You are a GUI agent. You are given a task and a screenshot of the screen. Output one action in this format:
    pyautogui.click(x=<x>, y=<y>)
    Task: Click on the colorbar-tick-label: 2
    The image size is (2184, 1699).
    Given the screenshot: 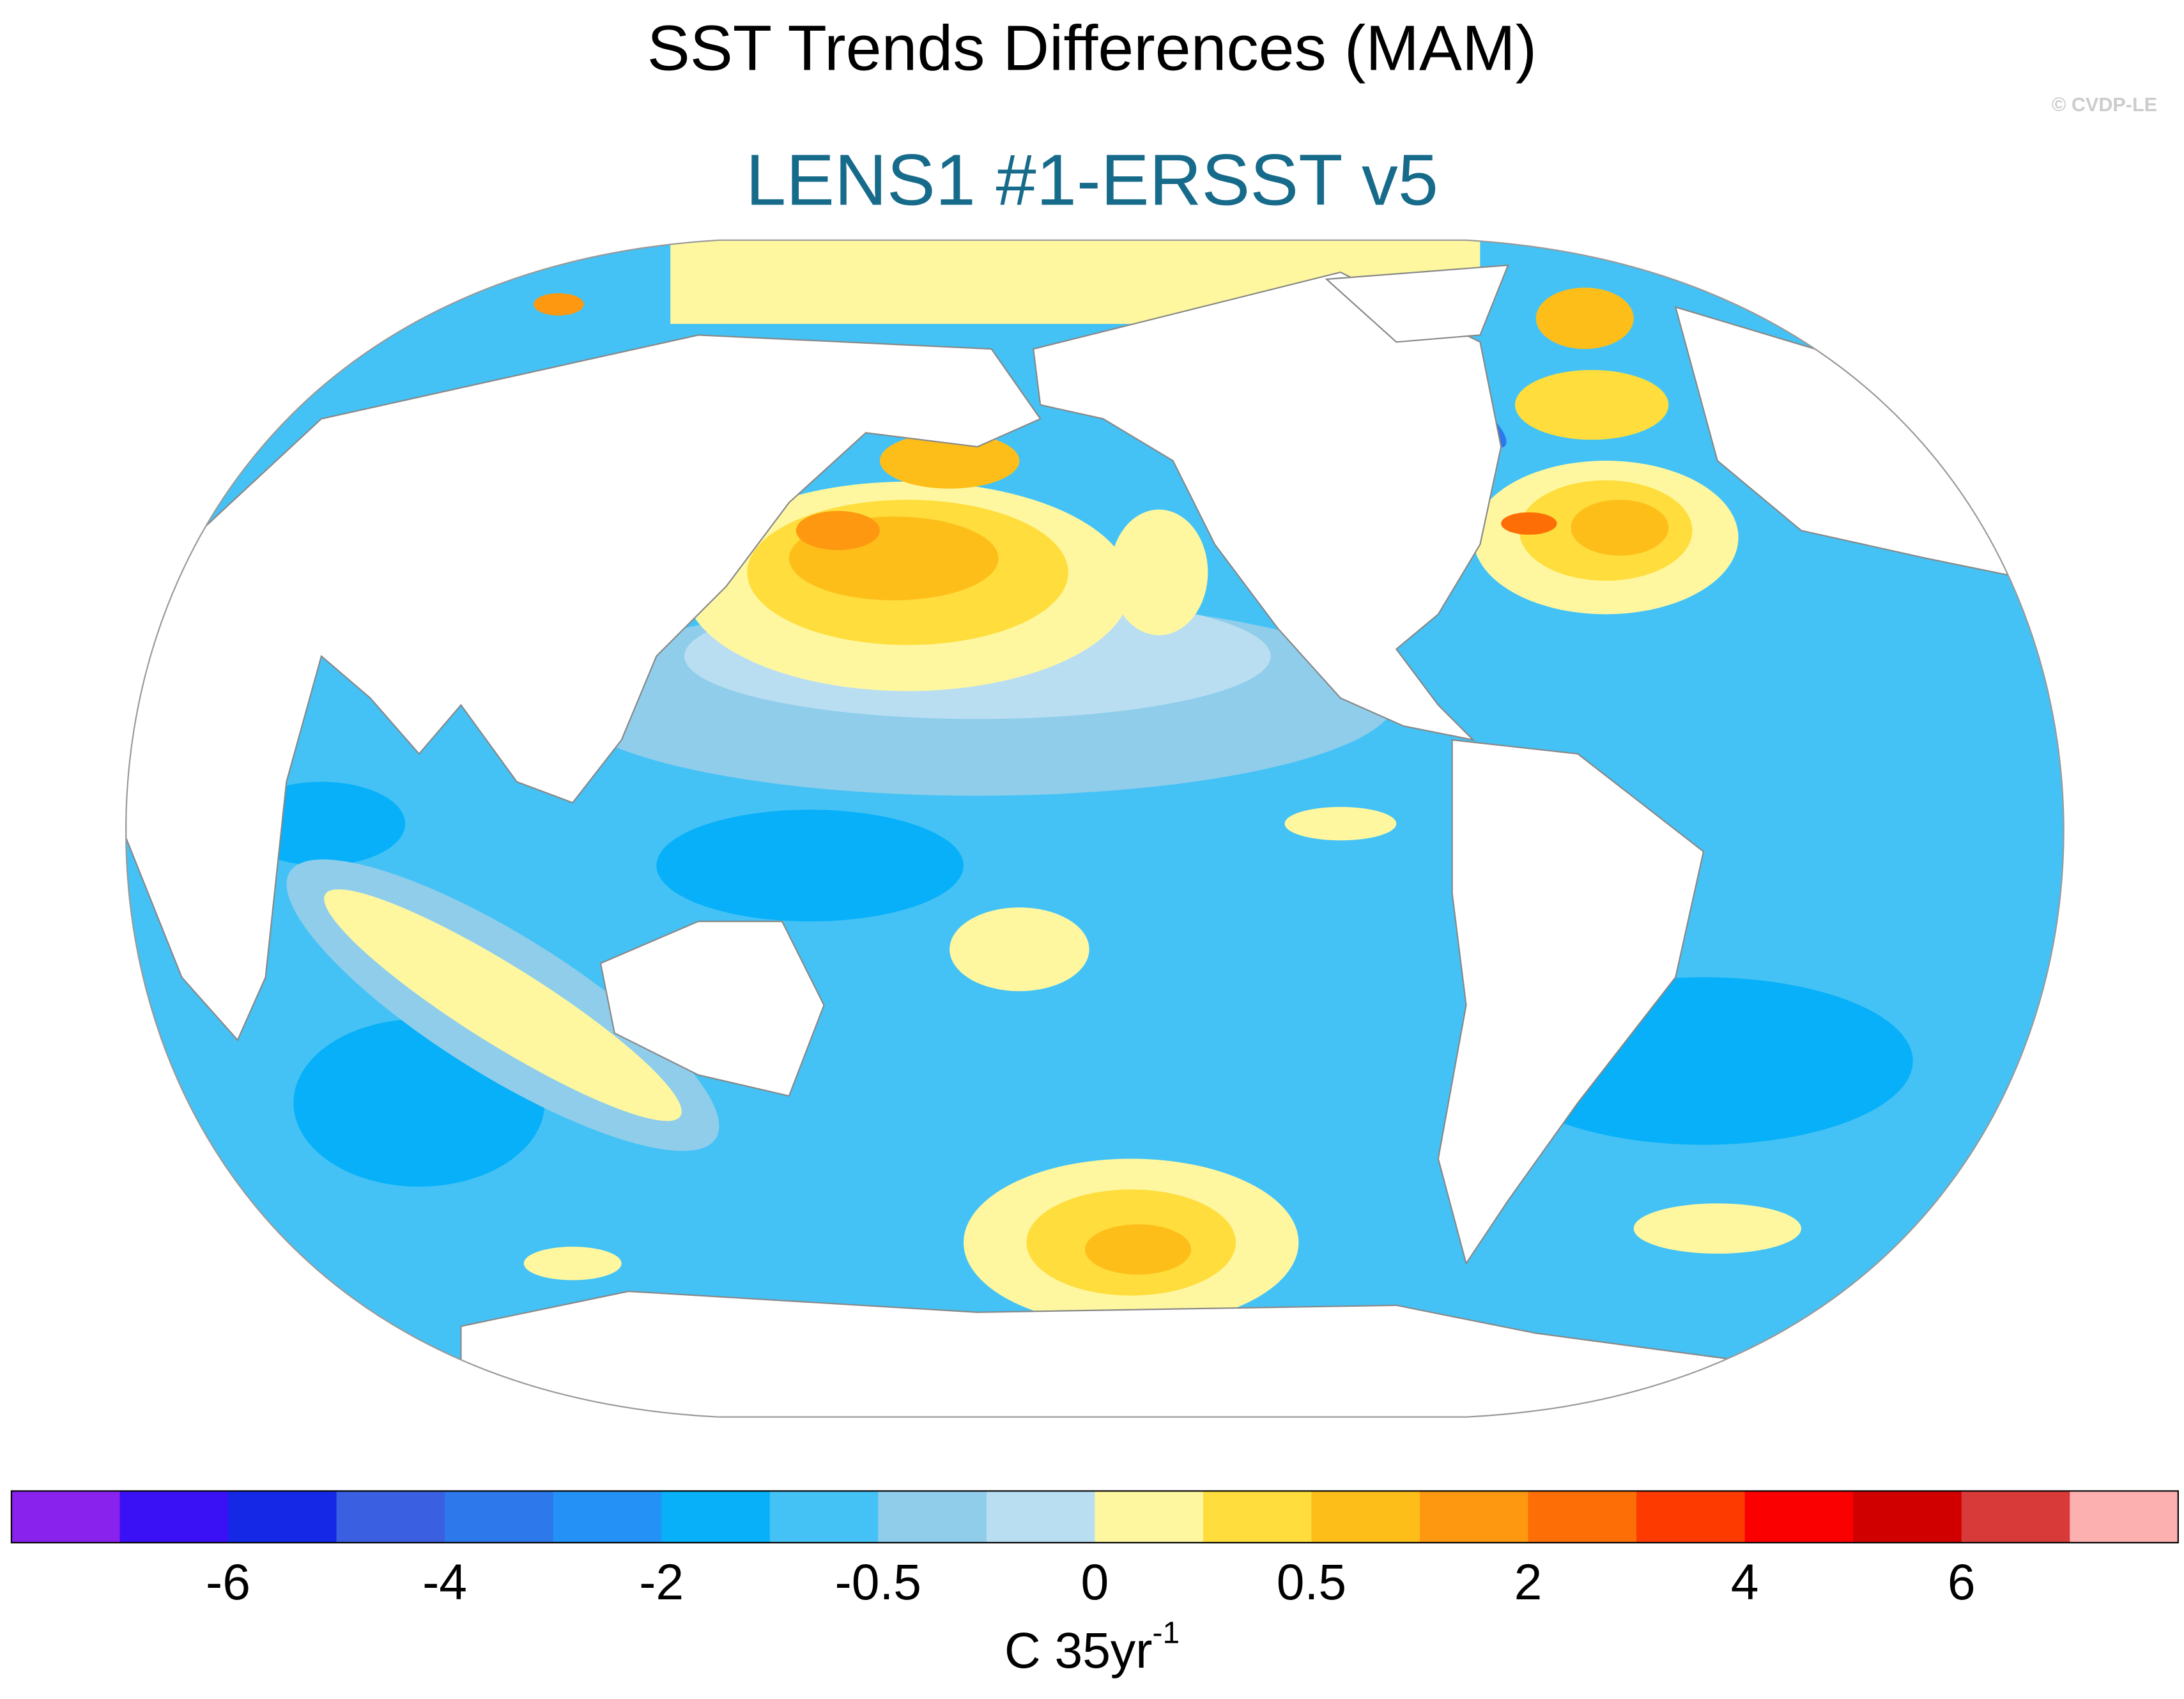 What is the action you would take?
    pyautogui.click(x=1528, y=1582)
    